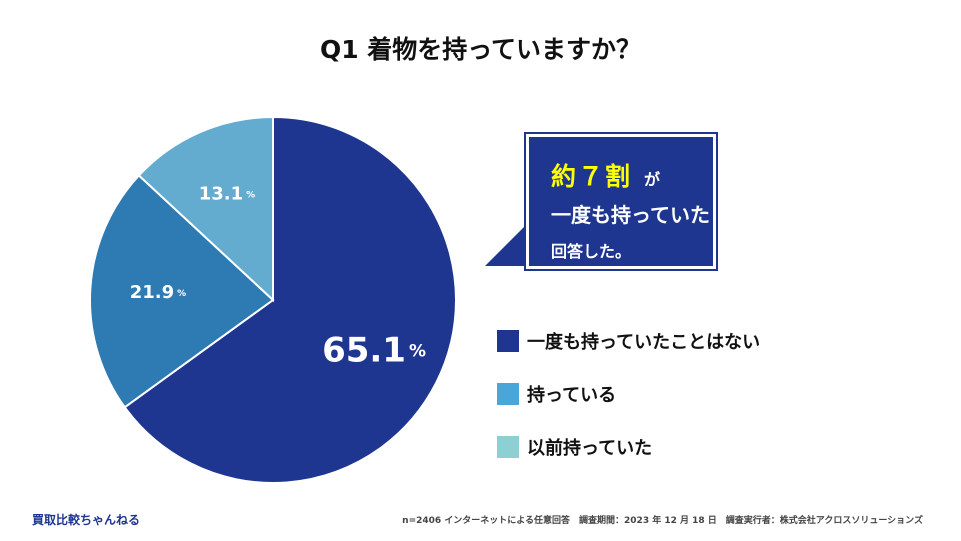 The image size is (961, 541). I want to click on callout-line2: 一度も持っていたことはない, so click(680, 215).